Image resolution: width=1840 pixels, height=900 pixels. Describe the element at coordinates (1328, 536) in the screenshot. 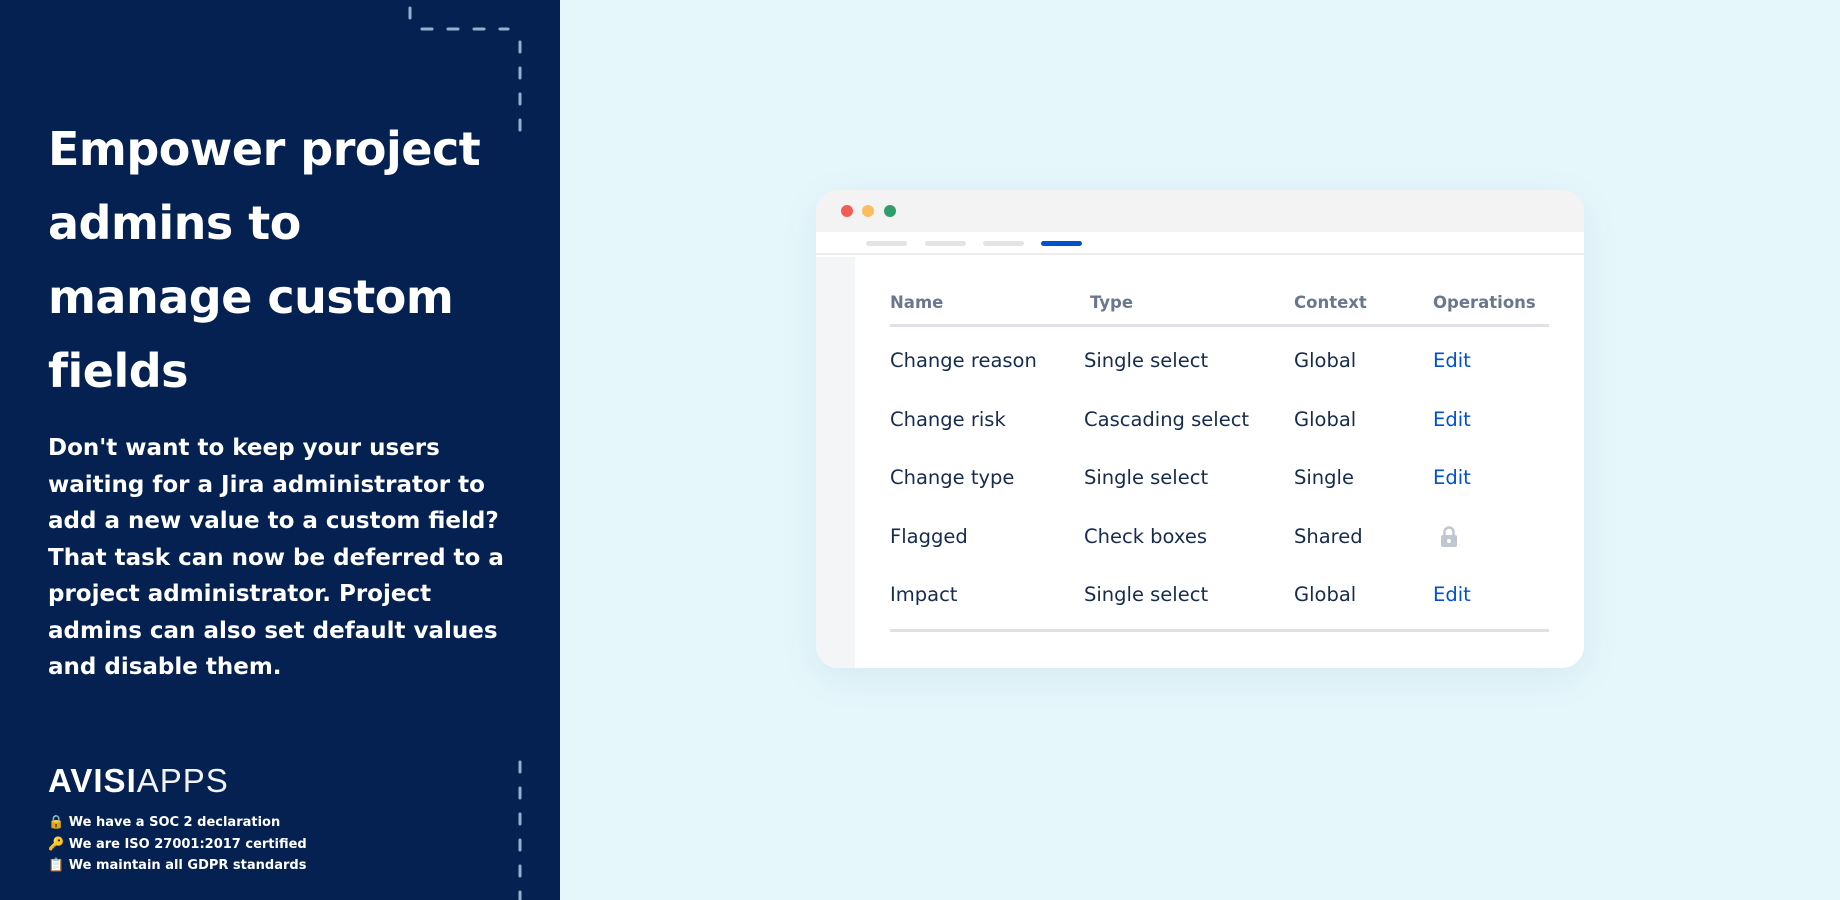

I see `cell-context: Shared` at that location.